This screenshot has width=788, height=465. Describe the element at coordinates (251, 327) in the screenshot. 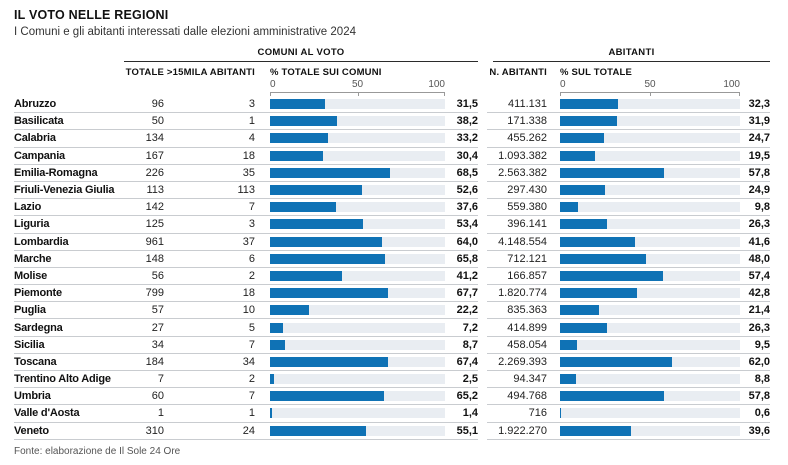

I see `comuni-over15k-value: 5` at that location.